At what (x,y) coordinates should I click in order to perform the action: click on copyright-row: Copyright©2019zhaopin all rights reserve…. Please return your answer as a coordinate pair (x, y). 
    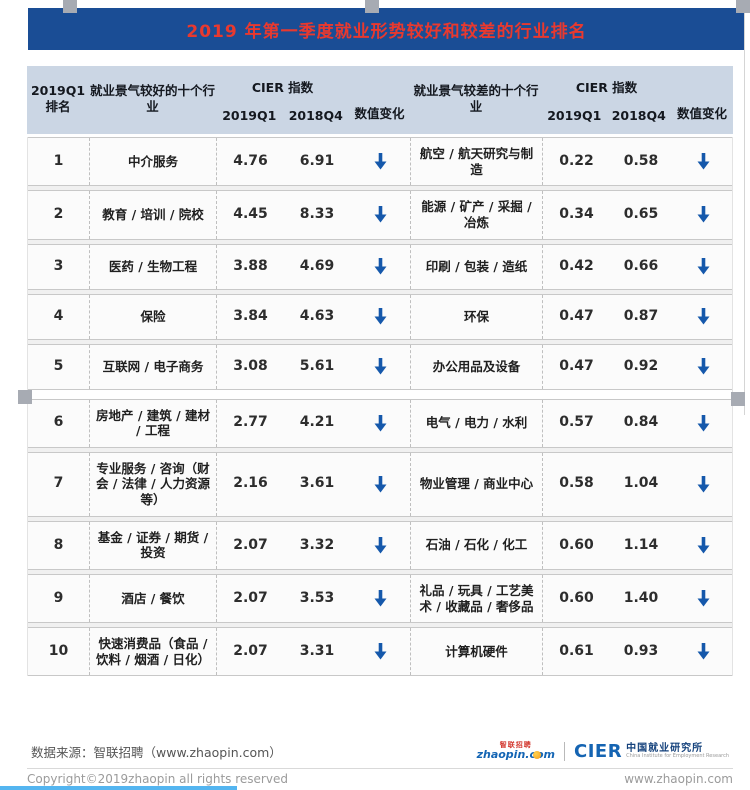
    Looking at the image, I should click on (380, 779).